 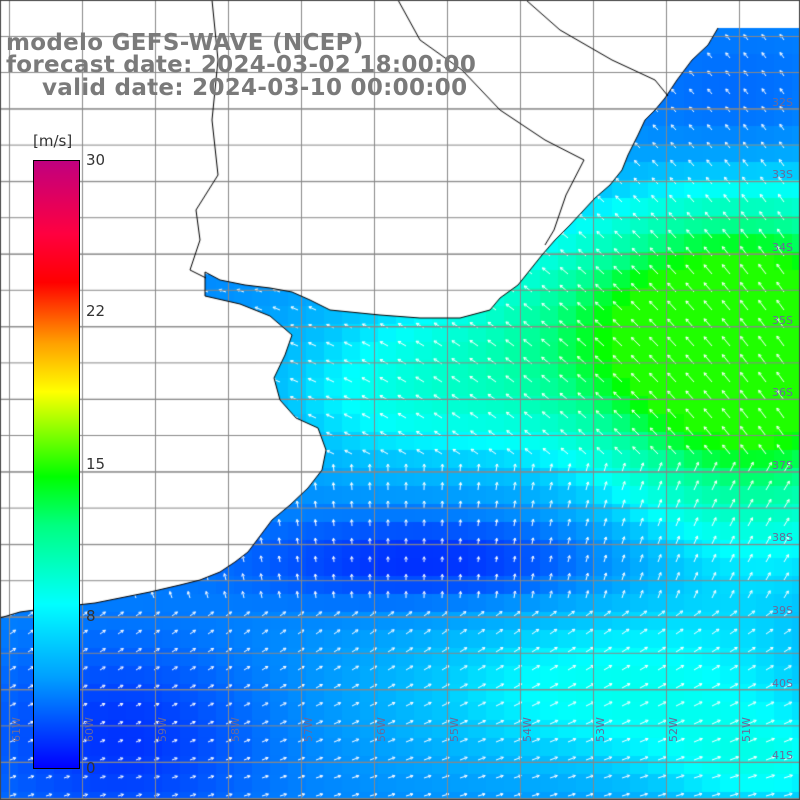 I want to click on colorbar-unit: [m/s], so click(x=53, y=141).